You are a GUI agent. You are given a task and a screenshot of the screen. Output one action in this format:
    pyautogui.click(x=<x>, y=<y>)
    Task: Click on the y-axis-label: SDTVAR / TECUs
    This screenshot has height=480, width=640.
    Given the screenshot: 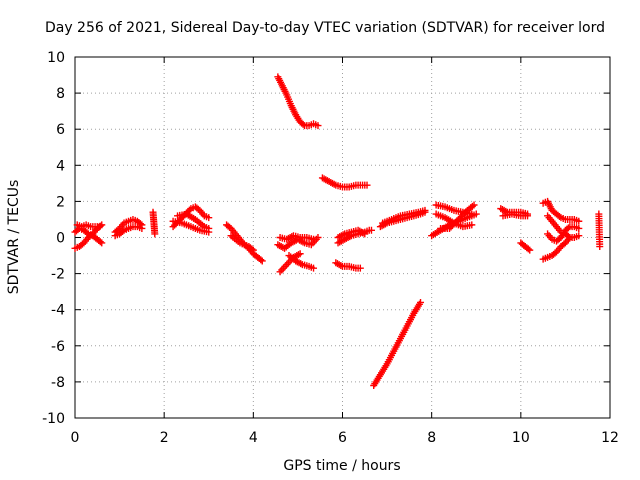 What is the action you would take?
    pyautogui.click(x=14, y=237)
    